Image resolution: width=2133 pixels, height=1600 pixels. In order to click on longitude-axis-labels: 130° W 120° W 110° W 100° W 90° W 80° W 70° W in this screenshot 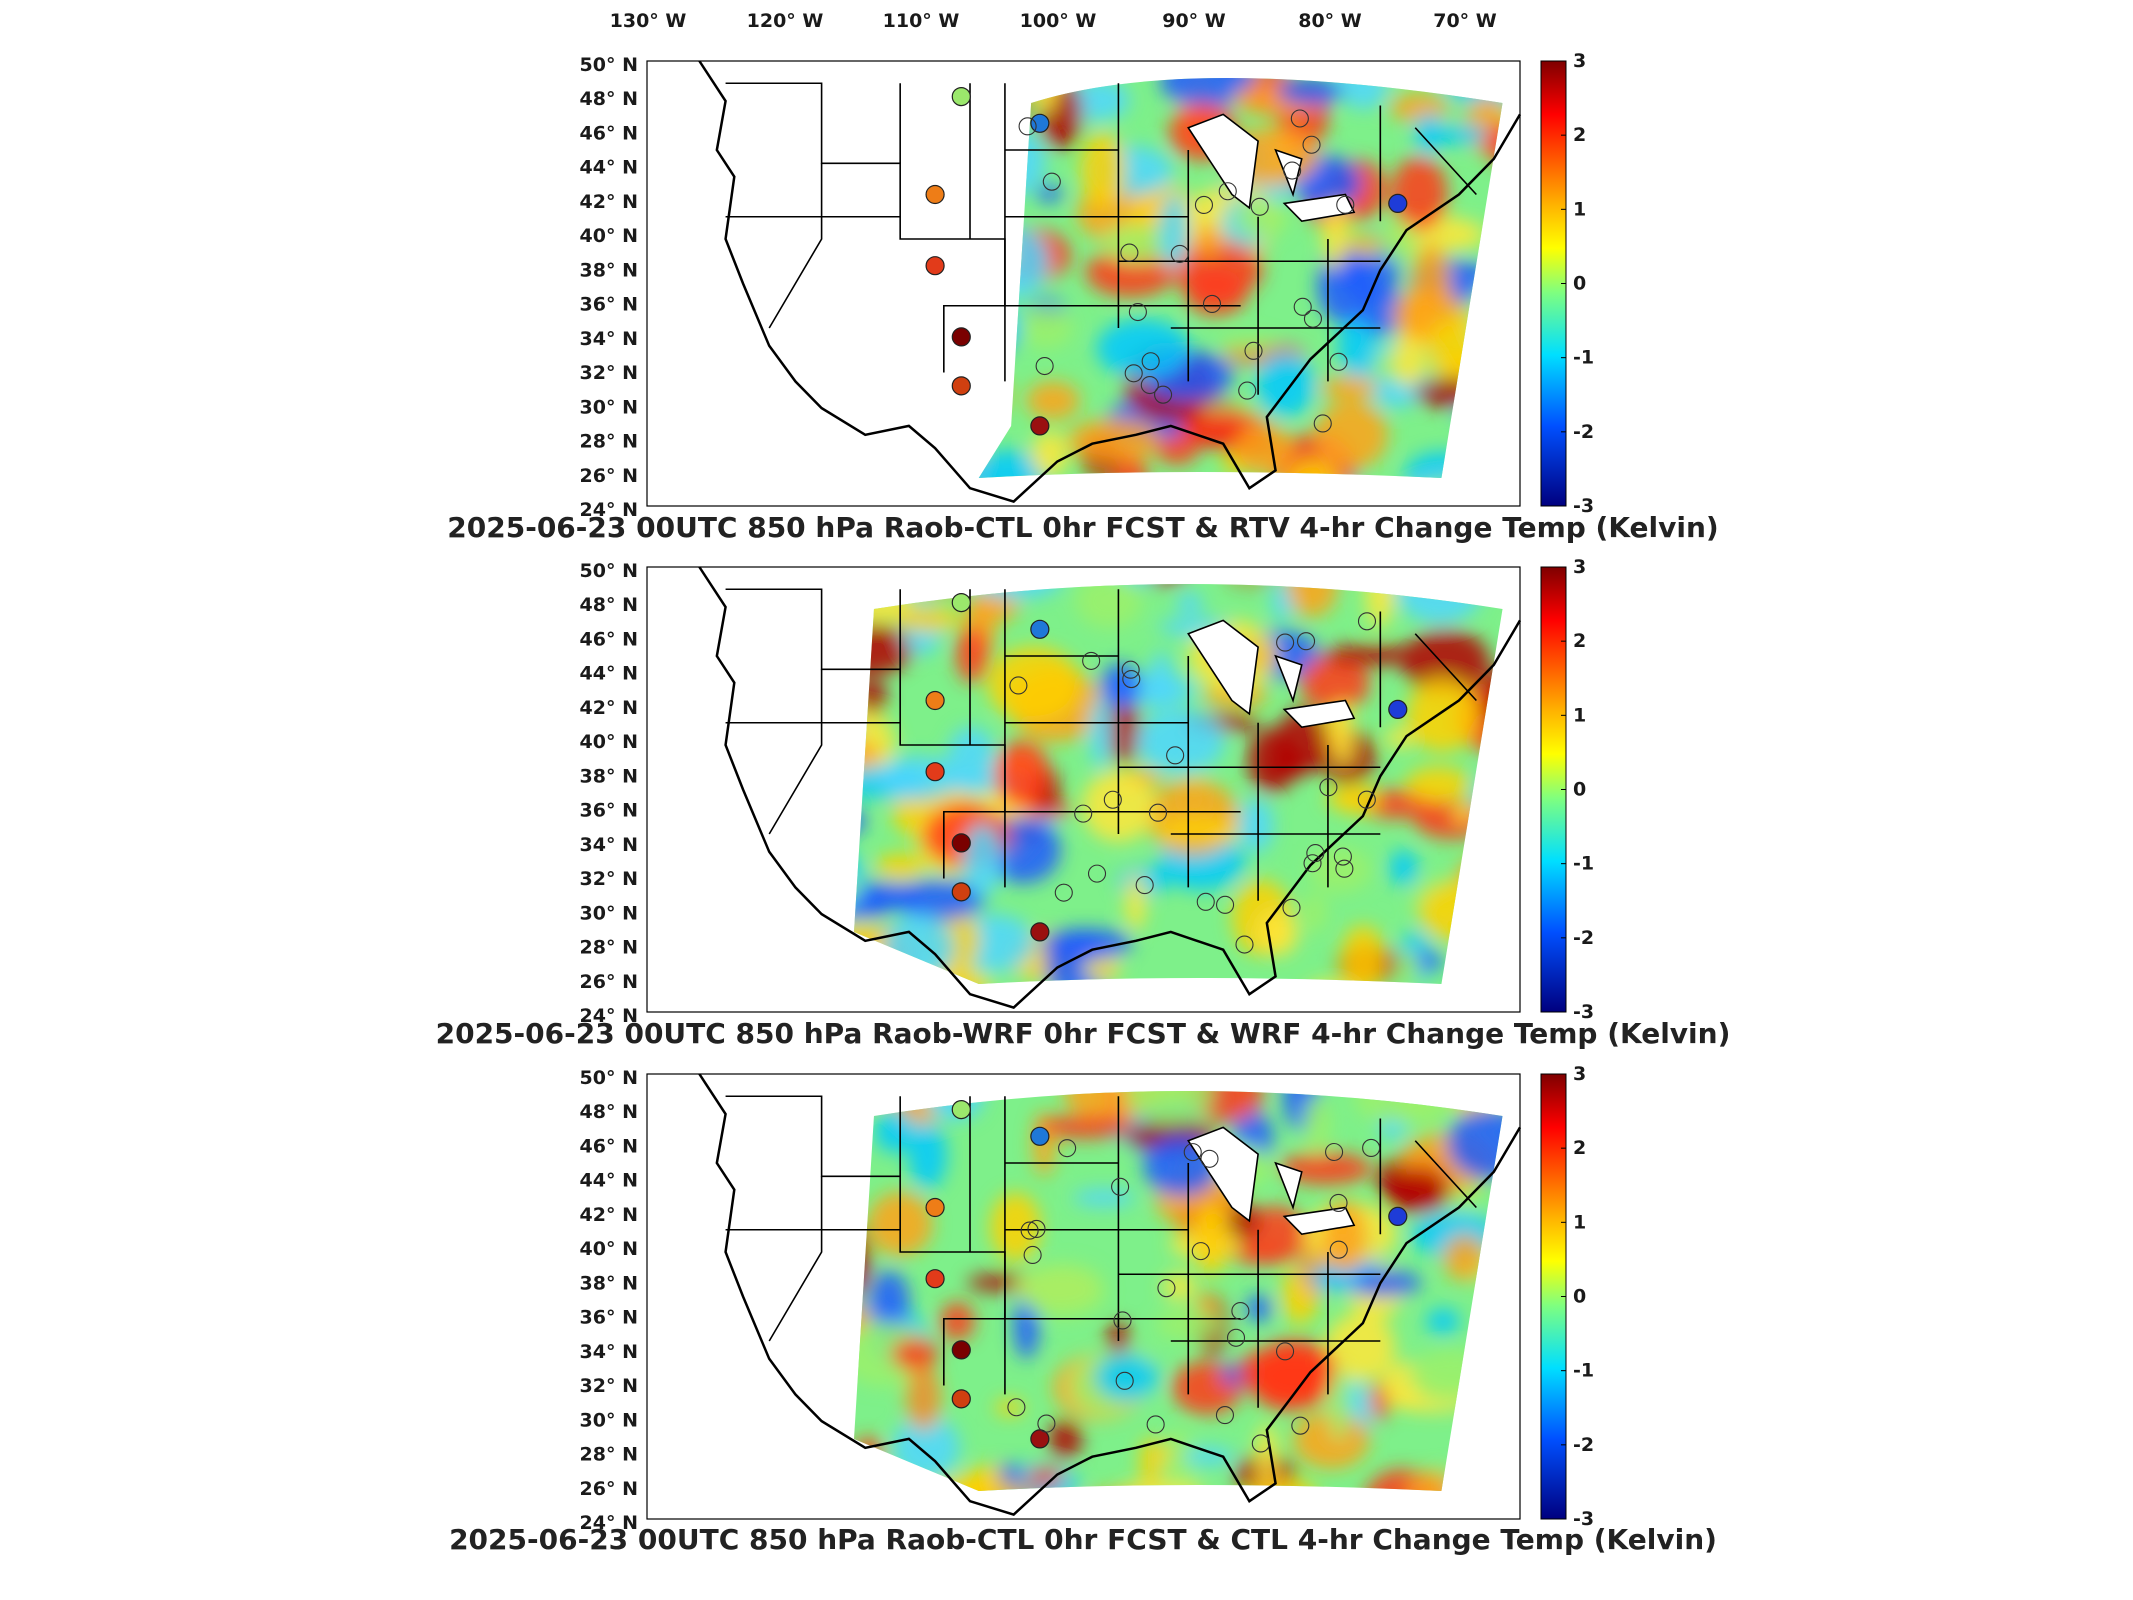, I will do `click(1053, 21)`.